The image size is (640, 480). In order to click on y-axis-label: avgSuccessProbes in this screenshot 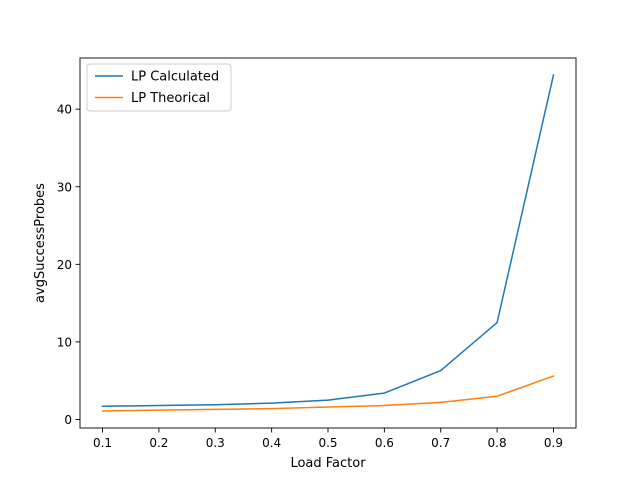, I will do `click(40, 243)`.